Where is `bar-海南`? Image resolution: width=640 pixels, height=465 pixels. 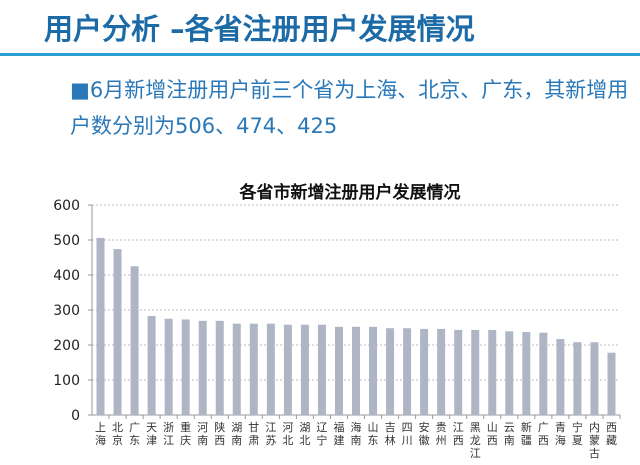
bar-海南 is located at coordinates (356, 370).